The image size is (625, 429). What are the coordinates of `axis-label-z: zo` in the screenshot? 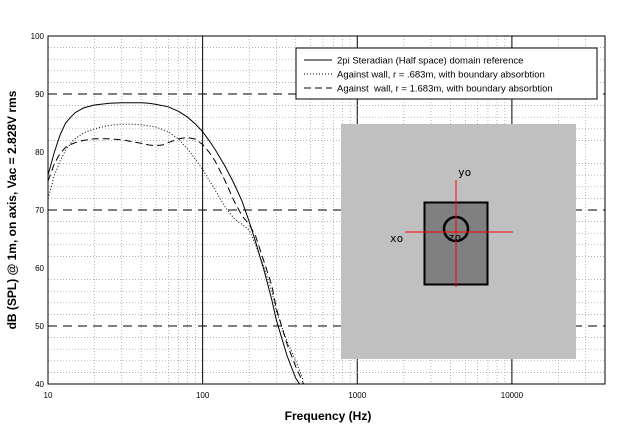 It's located at (454, 237).